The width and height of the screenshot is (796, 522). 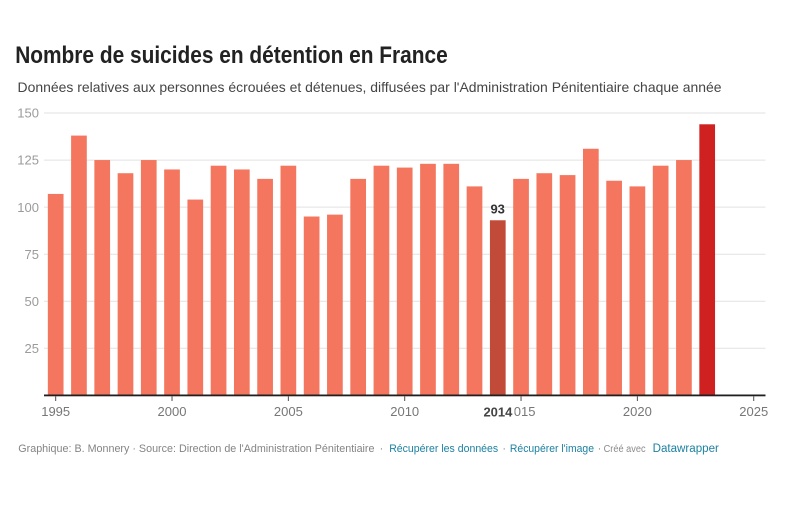 I want to click on svg-text: Créé avec, so click(x=625, y=449).